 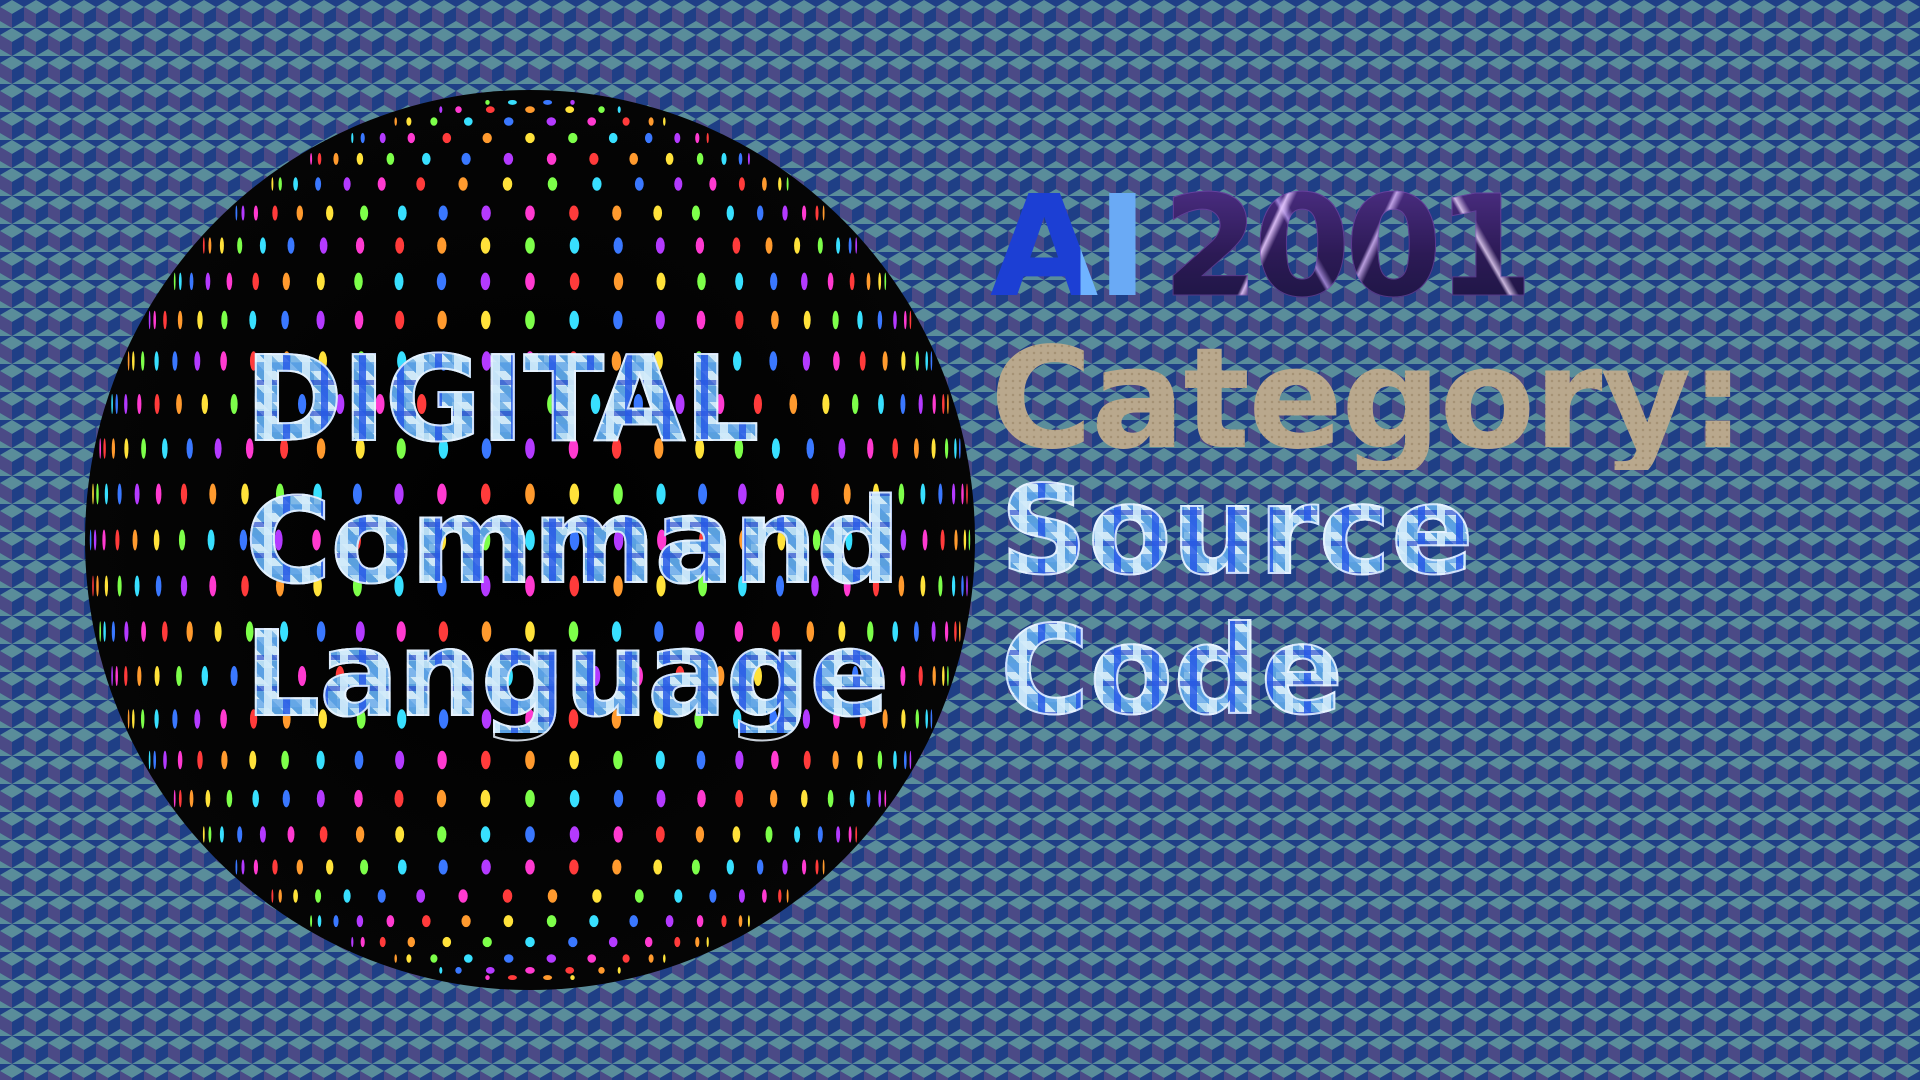 I want to click on category-label: Category:, so click(x=1368, y=399).